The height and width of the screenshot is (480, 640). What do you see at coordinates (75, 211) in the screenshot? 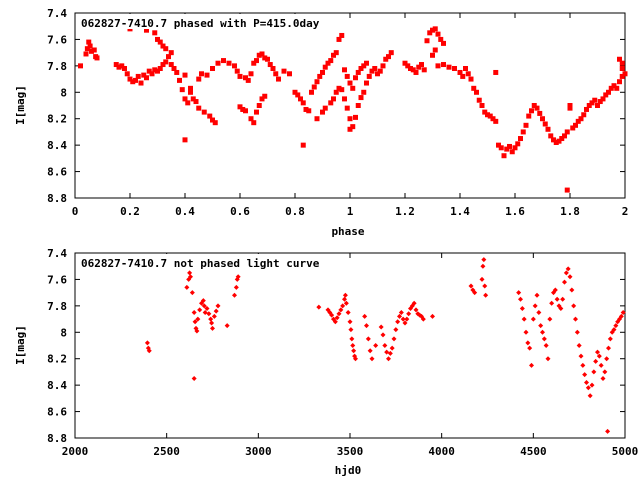
I see `x-tick-label: 0` at bounding box center [75, 211].